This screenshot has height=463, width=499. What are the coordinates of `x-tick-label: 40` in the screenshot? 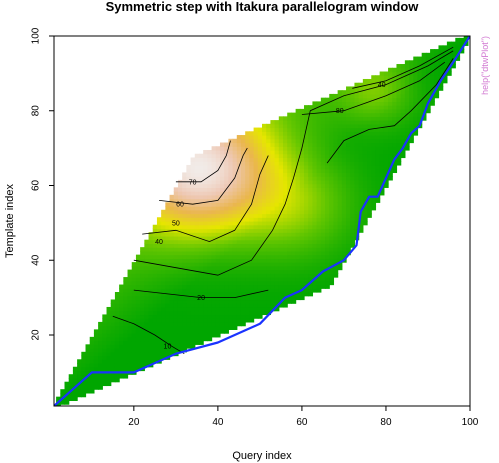 It's located at (218, 422).